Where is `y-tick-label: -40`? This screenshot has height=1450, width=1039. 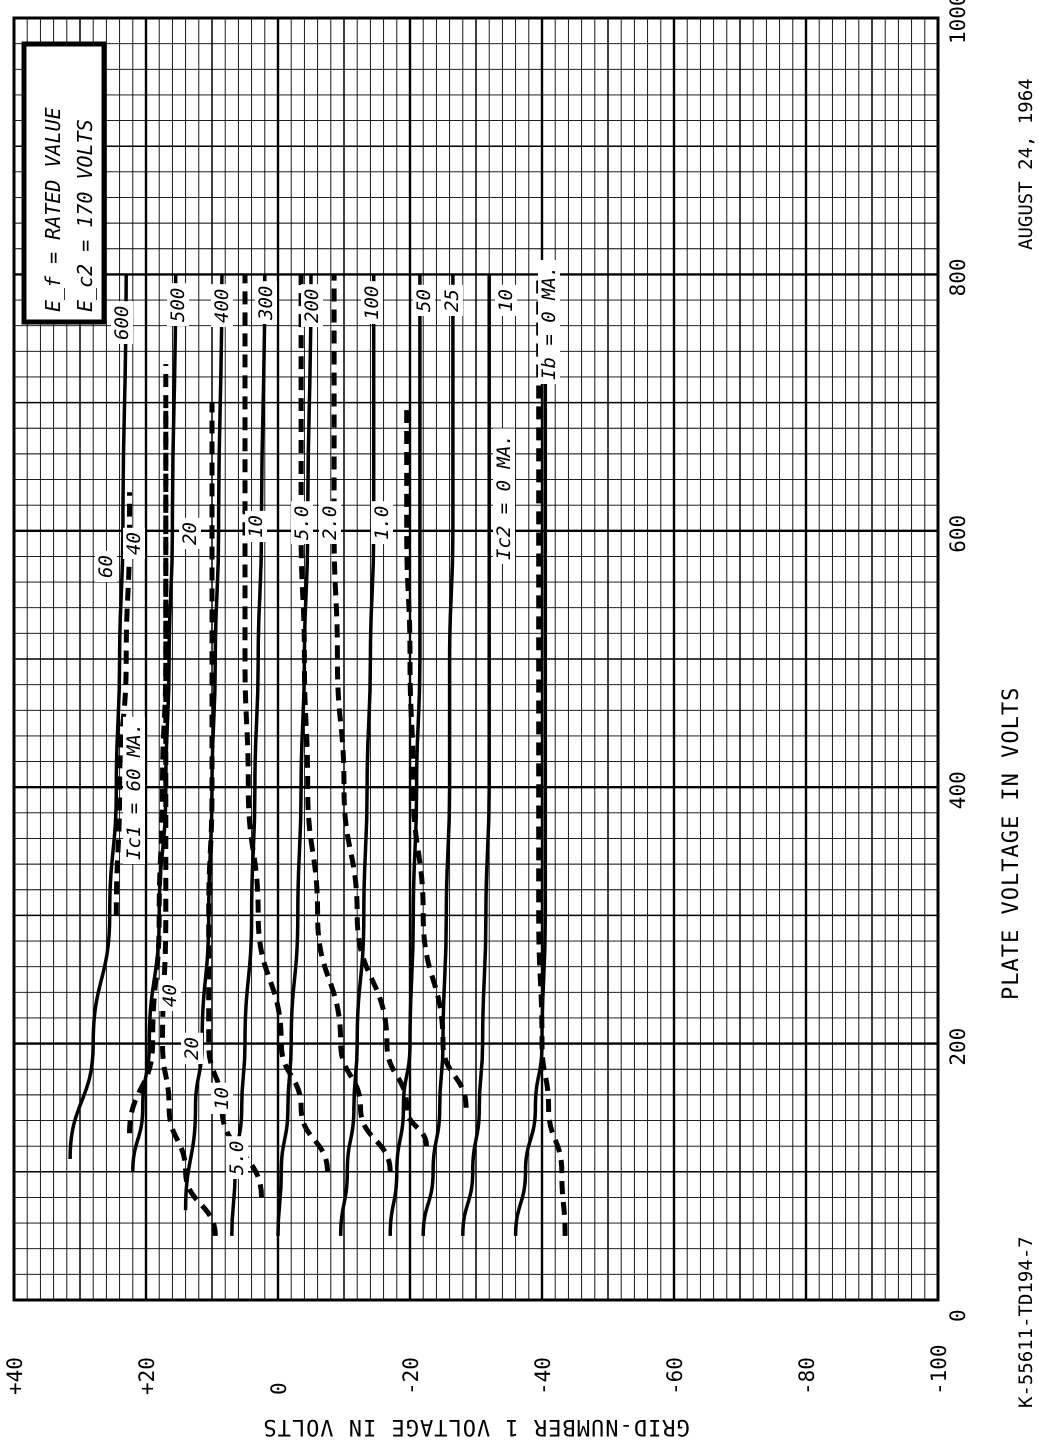
y-tick-label: -40 is located at coordinates (543, 1376).